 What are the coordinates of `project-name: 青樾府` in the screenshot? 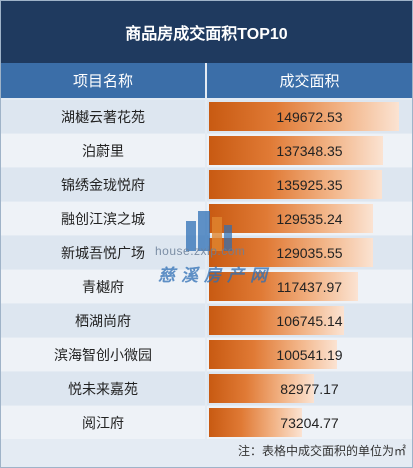 It's located at (103, 286).